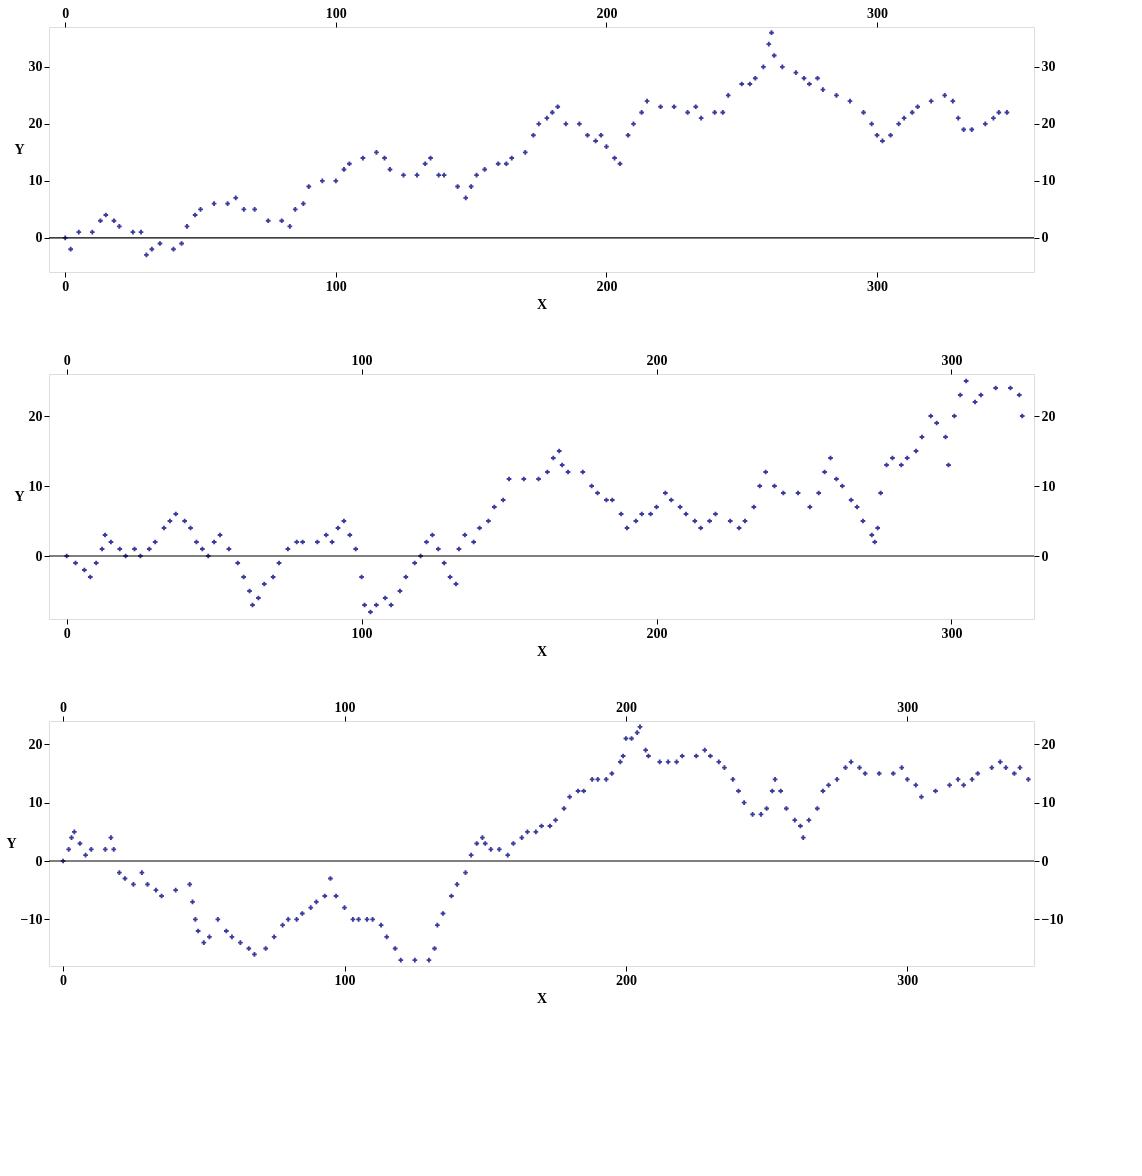 Image resolution: width=1142 pixels, height=1176 pixels. What do you see at coordinates (1052, 919) in the screenshot?
I see `y2-tick-label: −10` at bounding box center [1052, 919].